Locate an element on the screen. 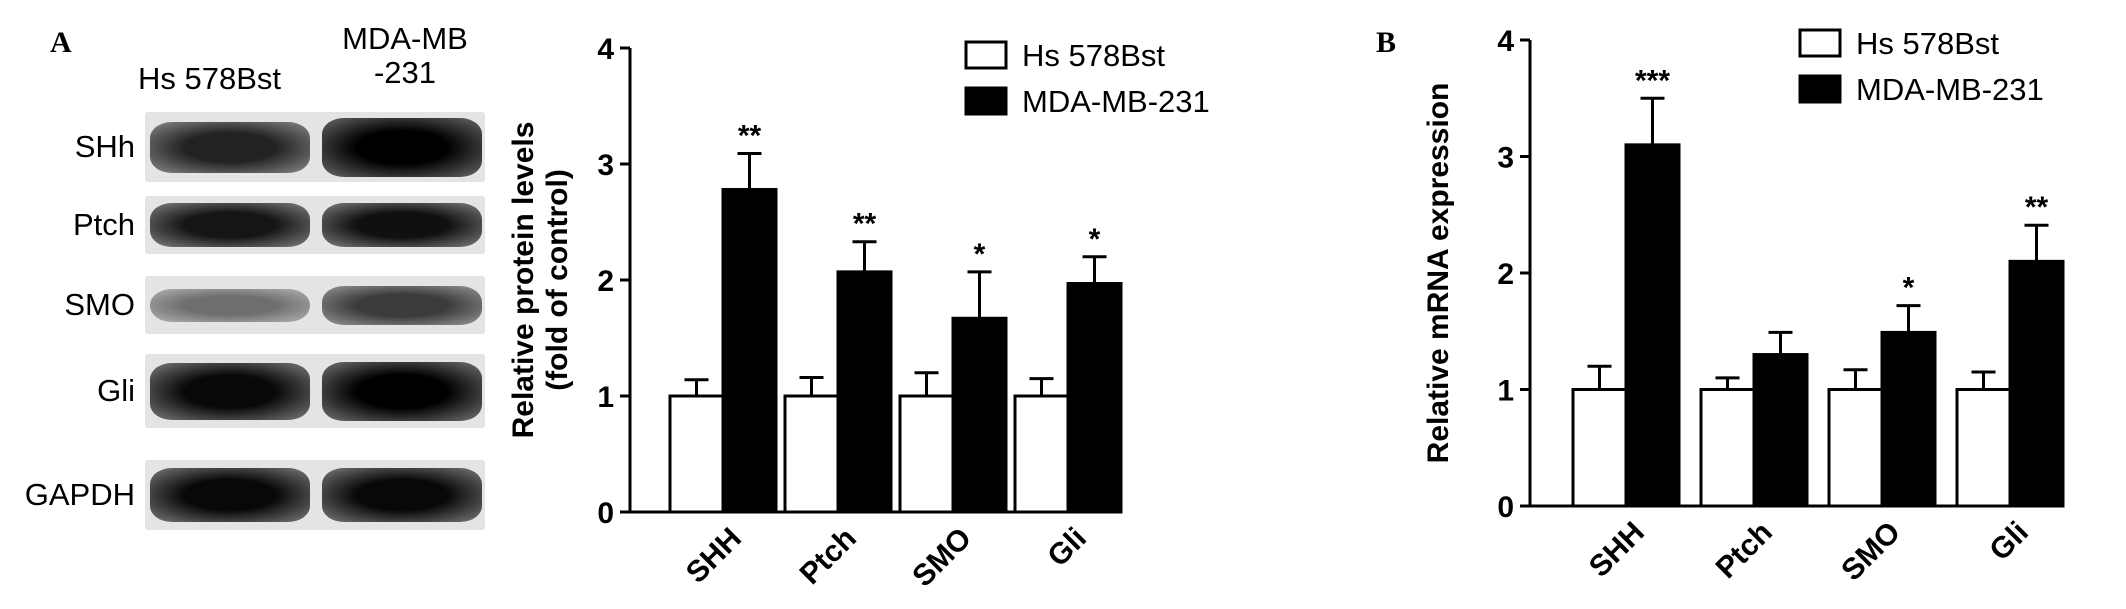 Image resolution: width=2126 pixels, height=609 pixels. y-axis-label: Relative mRNA expression is located at coordinates (1438, 273).